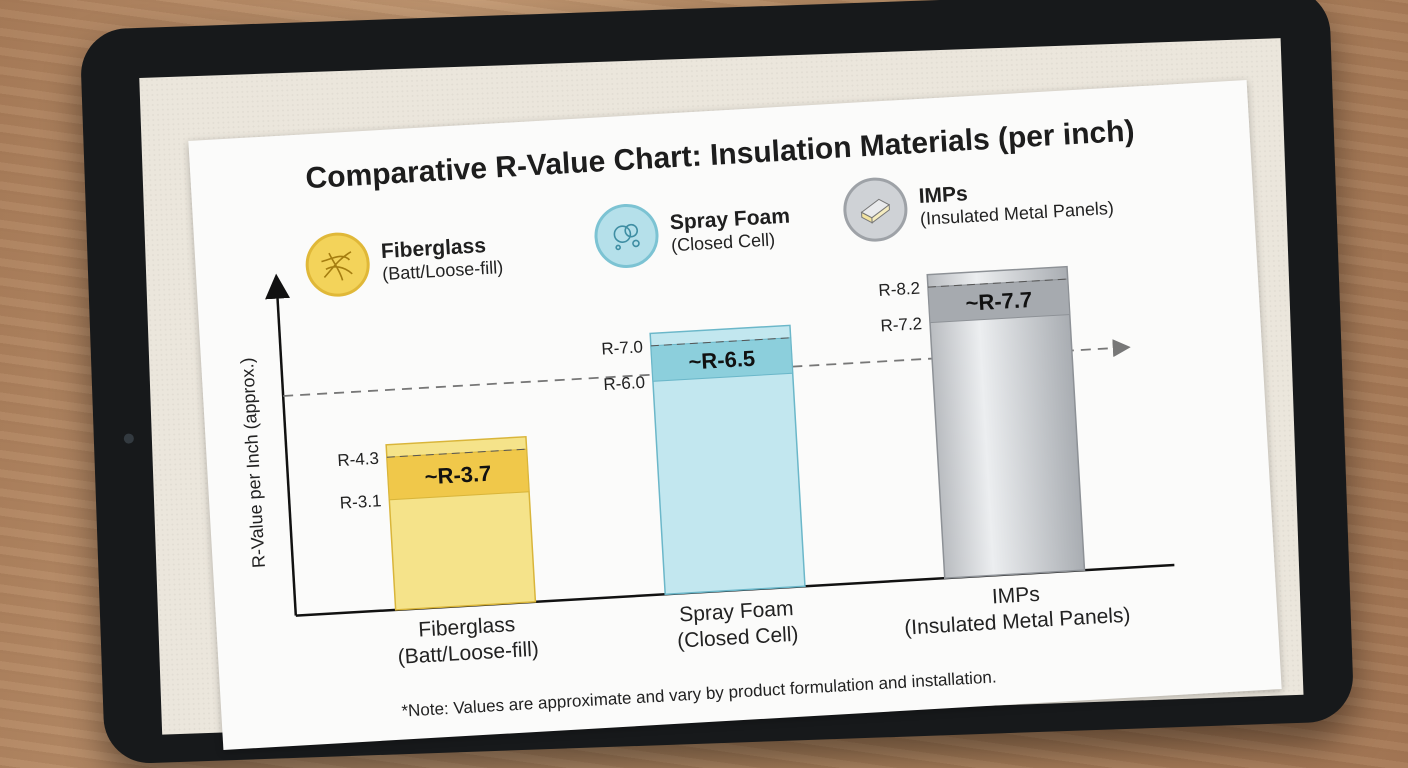  Describe the element at coordinates (468, 653) in the screenshot. I see `x-tick-sublabel-0: (Batt/Loose-fill)` at that location.